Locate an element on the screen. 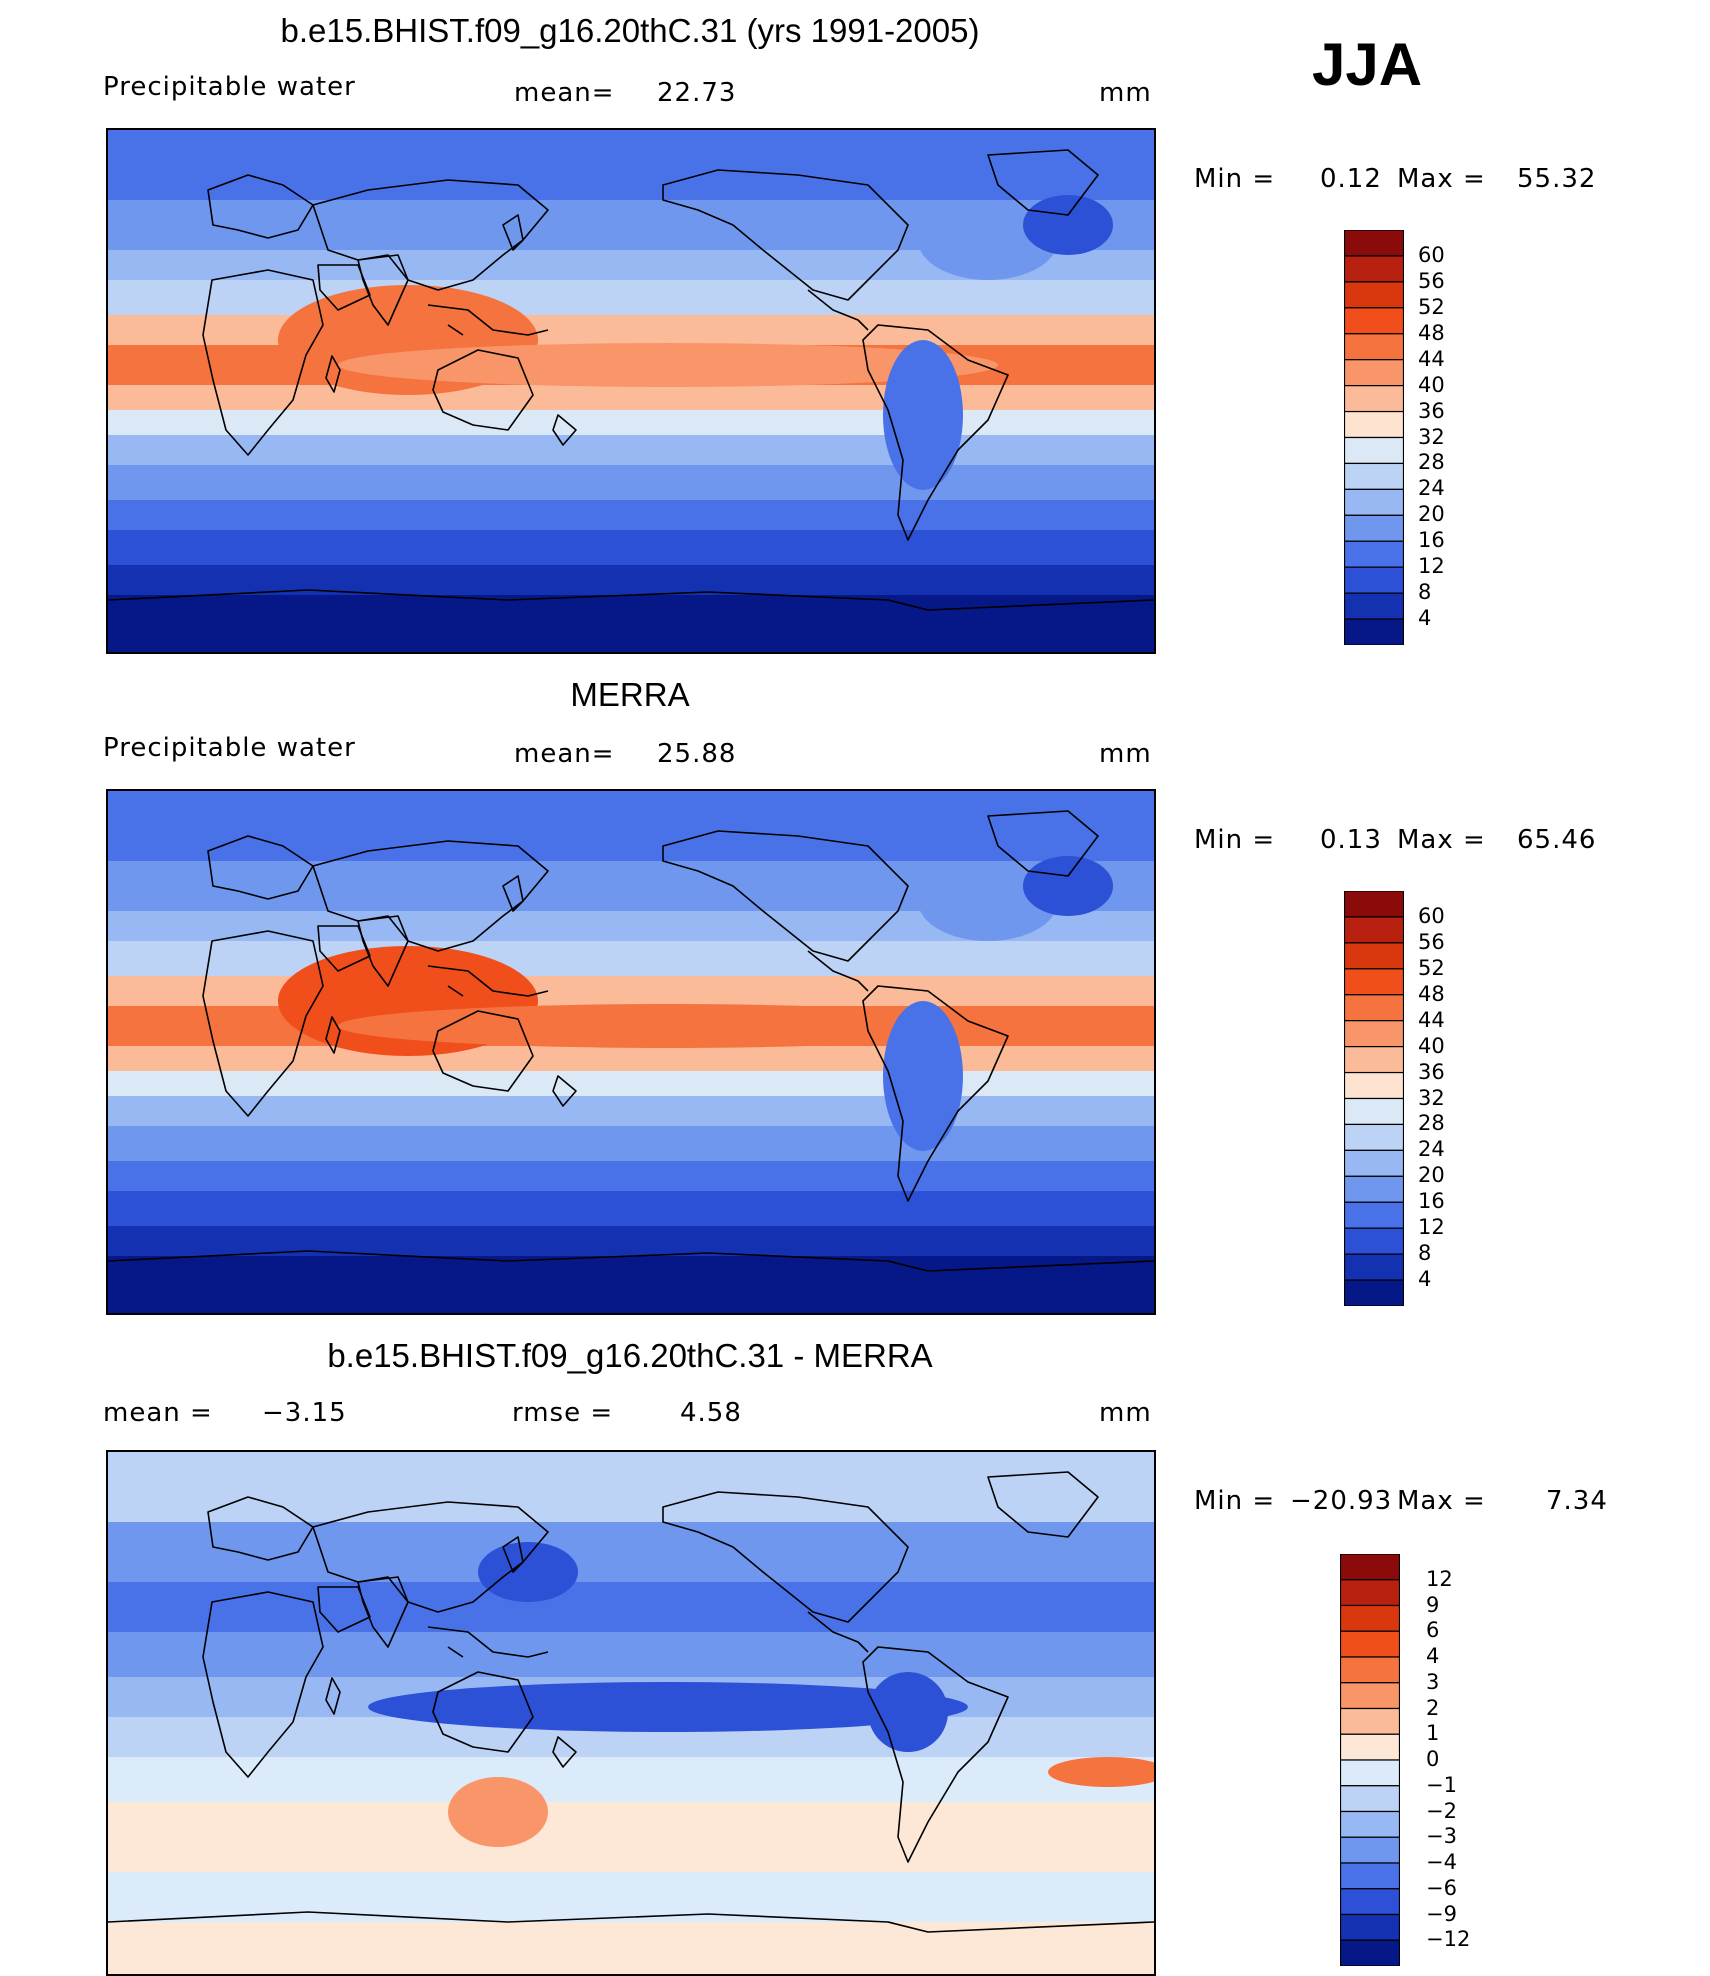  coast-antarctica is located at coordinates (631, 1261).